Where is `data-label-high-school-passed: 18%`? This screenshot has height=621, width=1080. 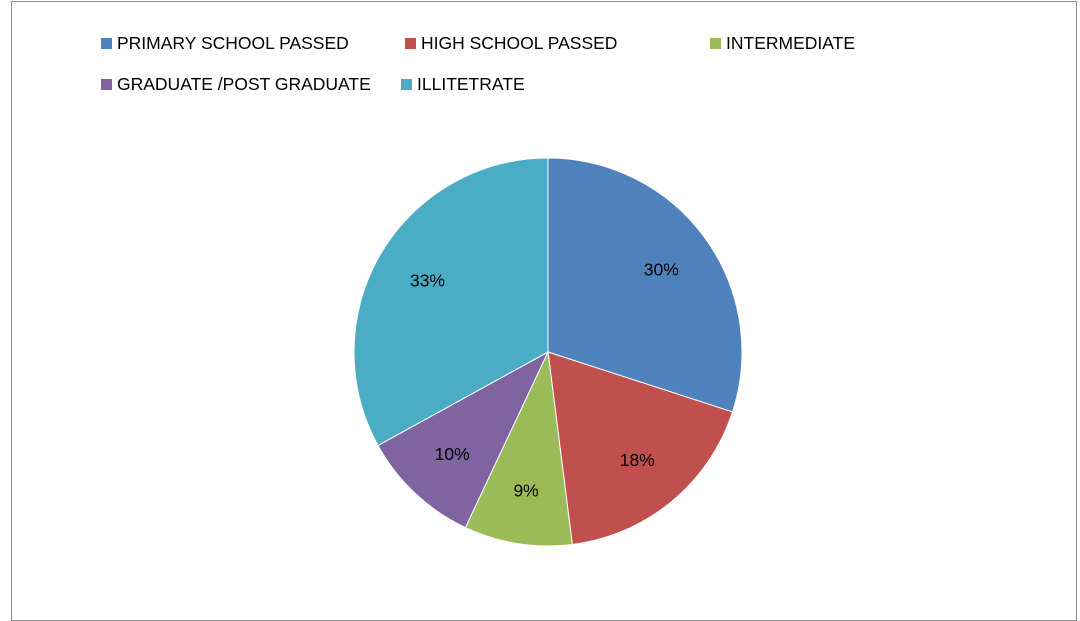 data-label-high-school-passed: 18% is located at coordinates (637, 460).